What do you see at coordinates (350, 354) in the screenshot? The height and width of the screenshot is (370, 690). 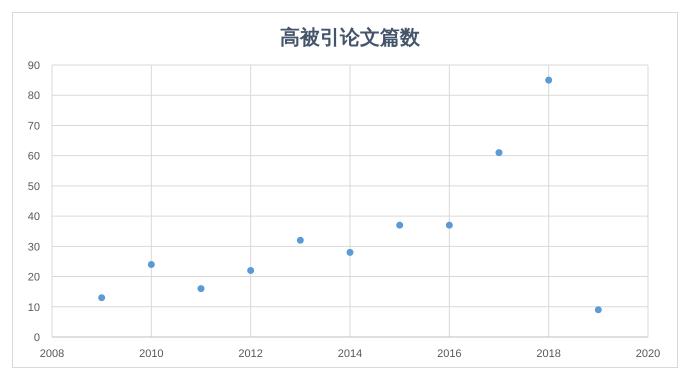 I see `x-tick-label: 2014` at bounding box center [350, 354].